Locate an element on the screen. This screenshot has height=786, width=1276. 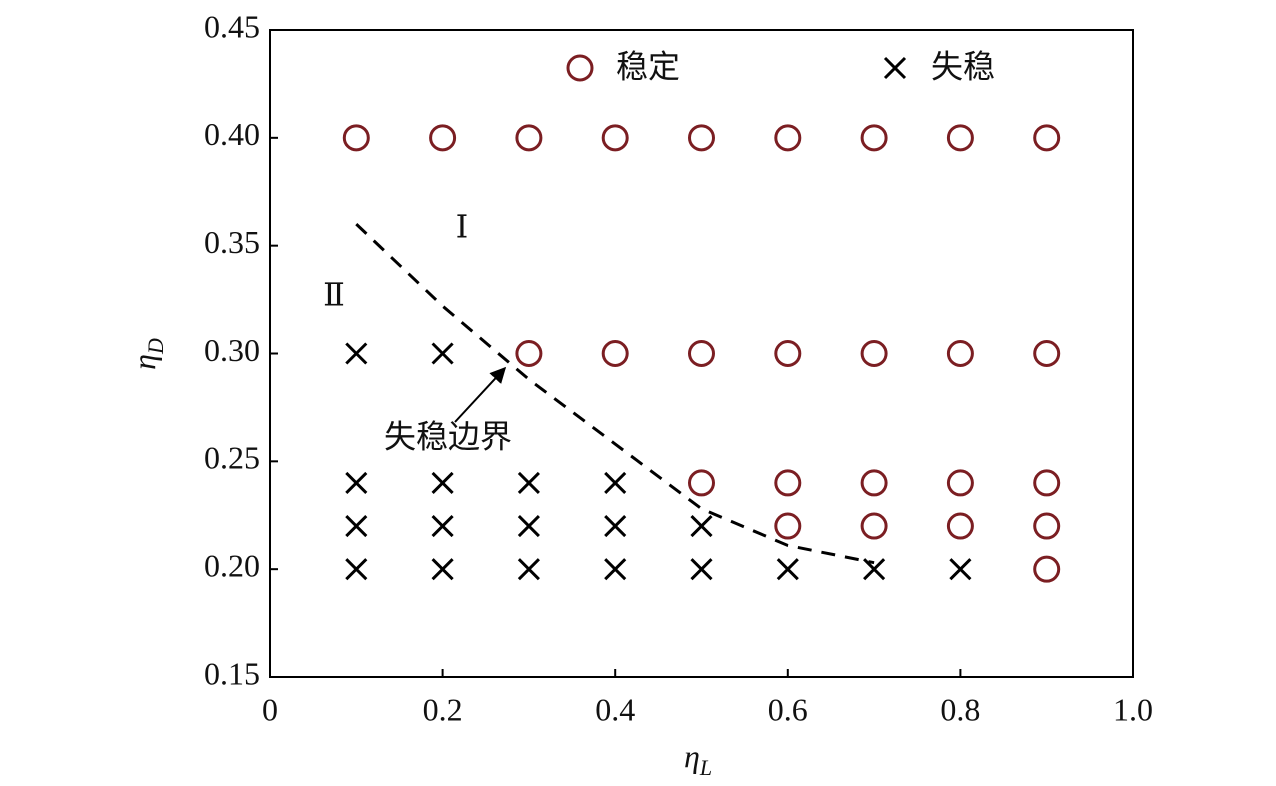
legend-label: 稳定 is located at coordinates (648, 66).